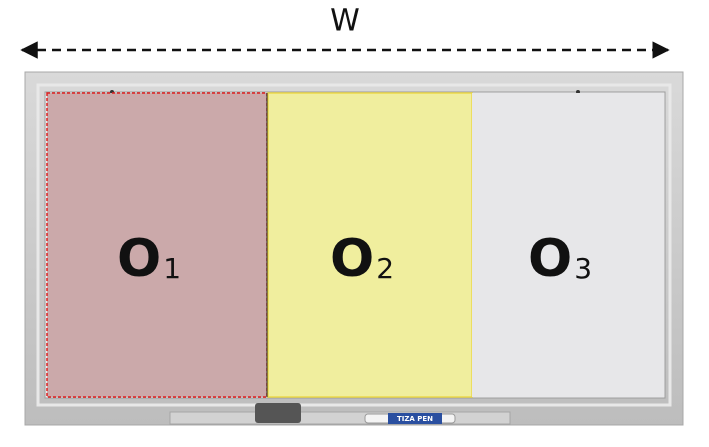 The width and height of the screenshot is (709, 447). Describe the element at coordinates (172, 268) in the screenshot. I see `region-index: 1` at that location.